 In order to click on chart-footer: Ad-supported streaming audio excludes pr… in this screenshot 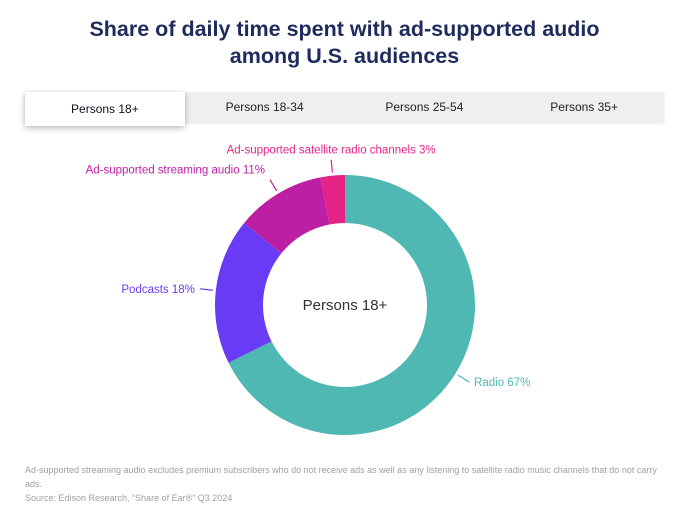, I will do `click(344, 485)`.